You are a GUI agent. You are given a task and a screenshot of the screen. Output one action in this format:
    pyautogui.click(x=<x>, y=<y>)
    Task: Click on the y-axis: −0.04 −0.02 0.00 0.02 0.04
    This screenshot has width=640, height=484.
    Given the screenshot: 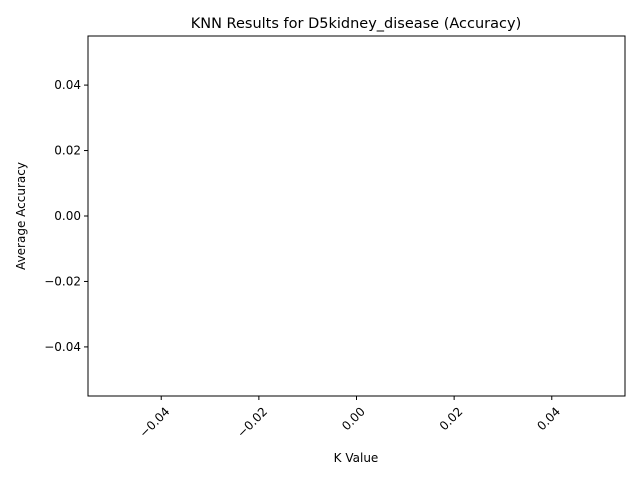 What is the action you would take?
    pyautogui.click(x=66, y=216)
    